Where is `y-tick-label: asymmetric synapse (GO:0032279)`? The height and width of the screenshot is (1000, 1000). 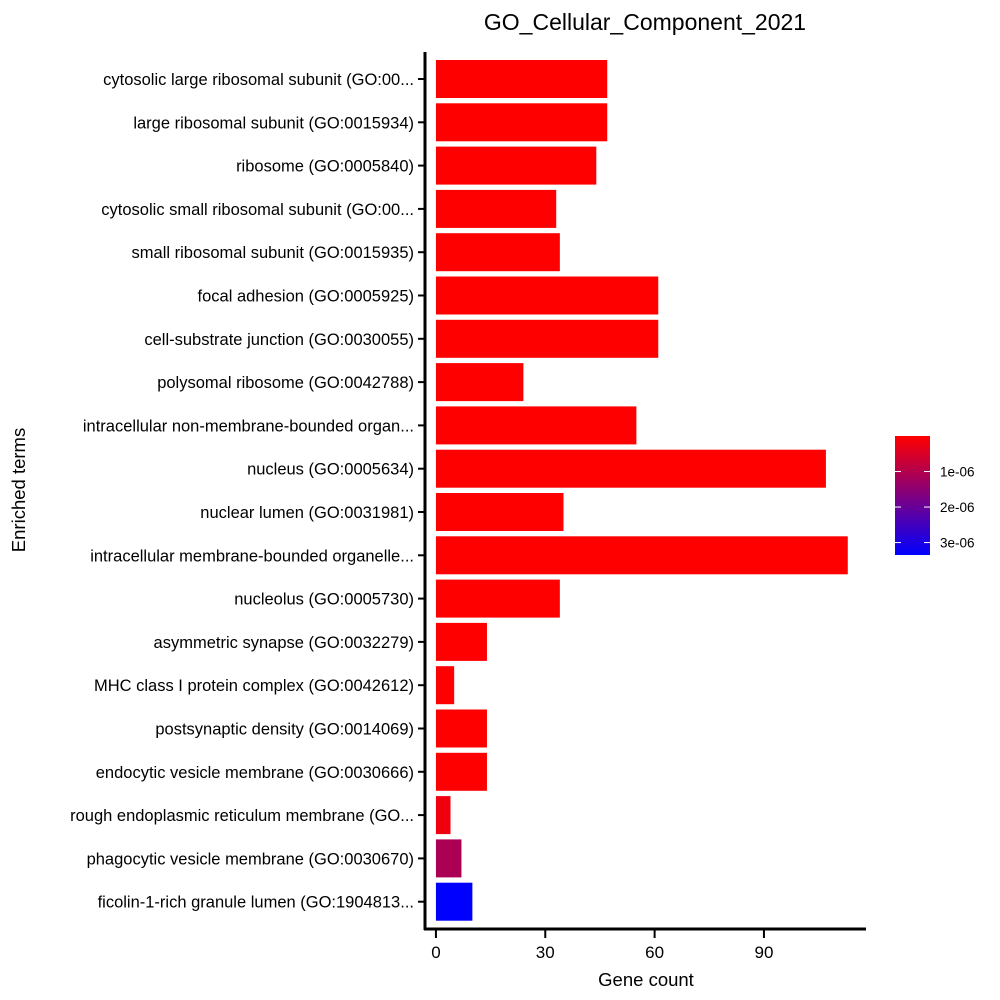 y-tick-label: asymmetric synapse (GO:0032279) is located at coordinates (284, 643).